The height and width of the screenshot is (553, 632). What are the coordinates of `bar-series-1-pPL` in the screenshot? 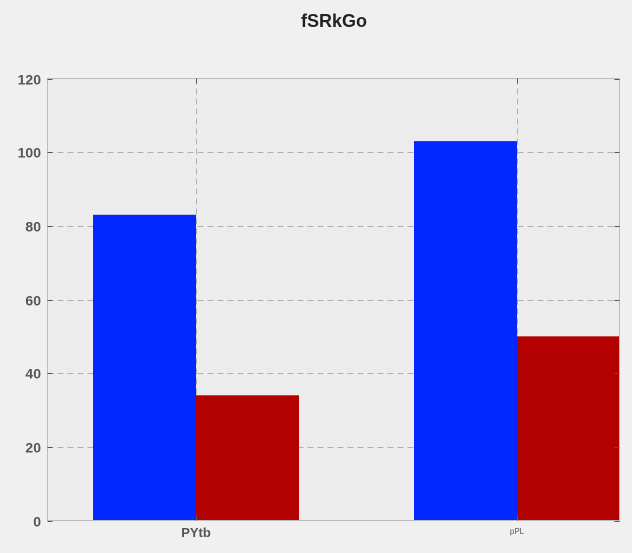 It's located at (465, 331).